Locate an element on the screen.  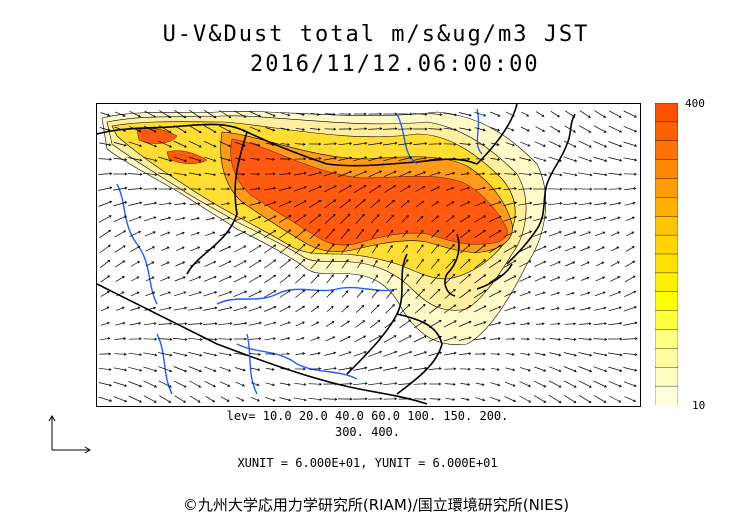
border-line is located at coordinates (287, 145).